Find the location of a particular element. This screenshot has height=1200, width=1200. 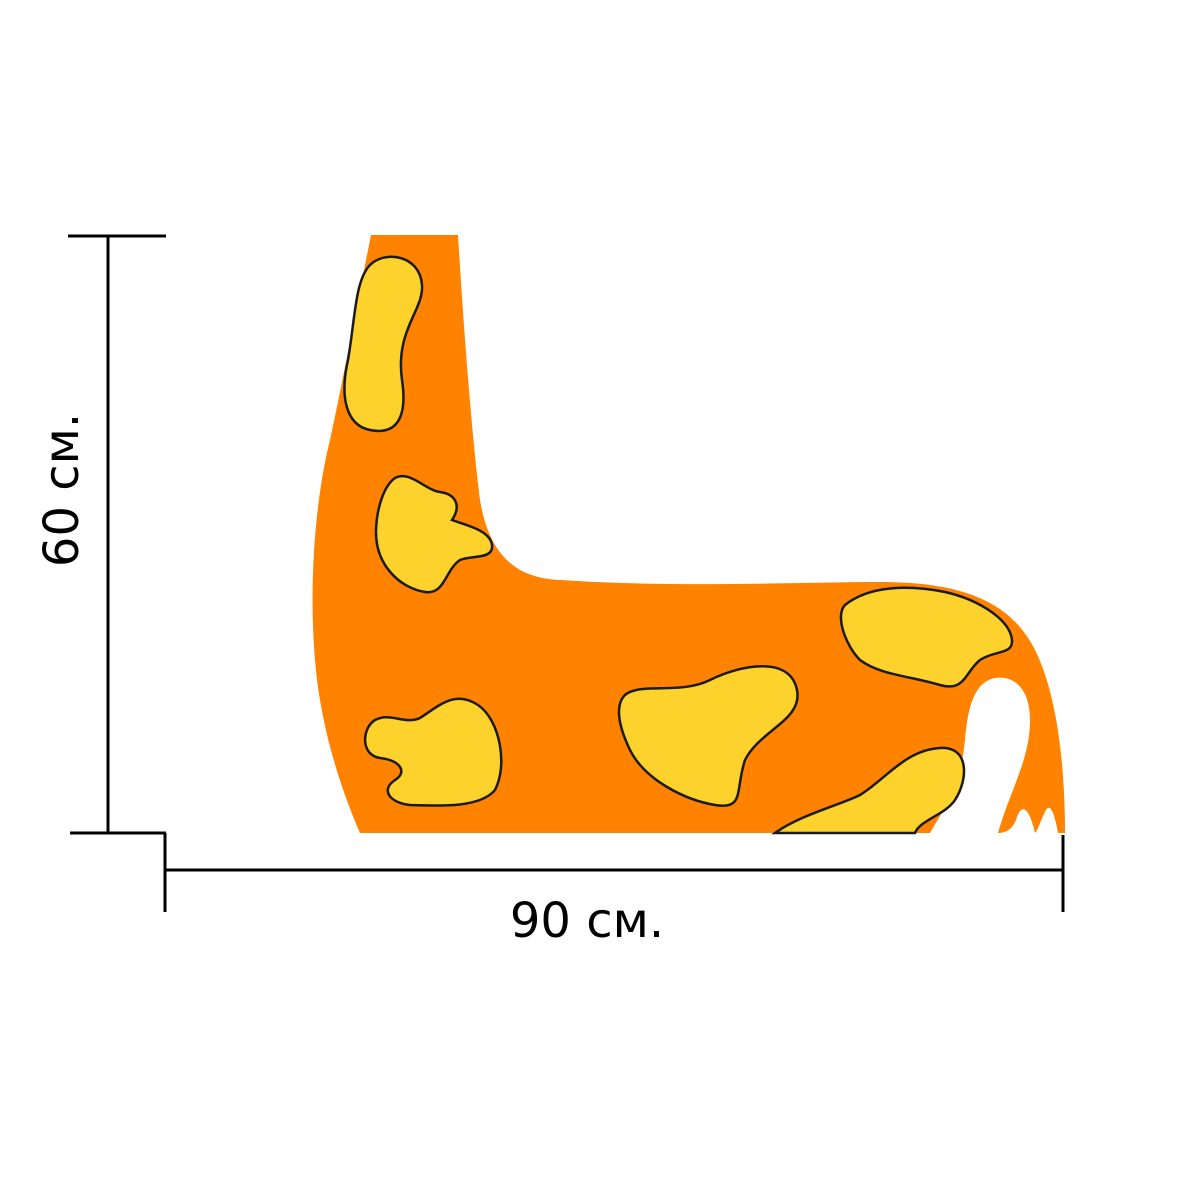

width-label: 90 см. is located at coordinates (587, 921).